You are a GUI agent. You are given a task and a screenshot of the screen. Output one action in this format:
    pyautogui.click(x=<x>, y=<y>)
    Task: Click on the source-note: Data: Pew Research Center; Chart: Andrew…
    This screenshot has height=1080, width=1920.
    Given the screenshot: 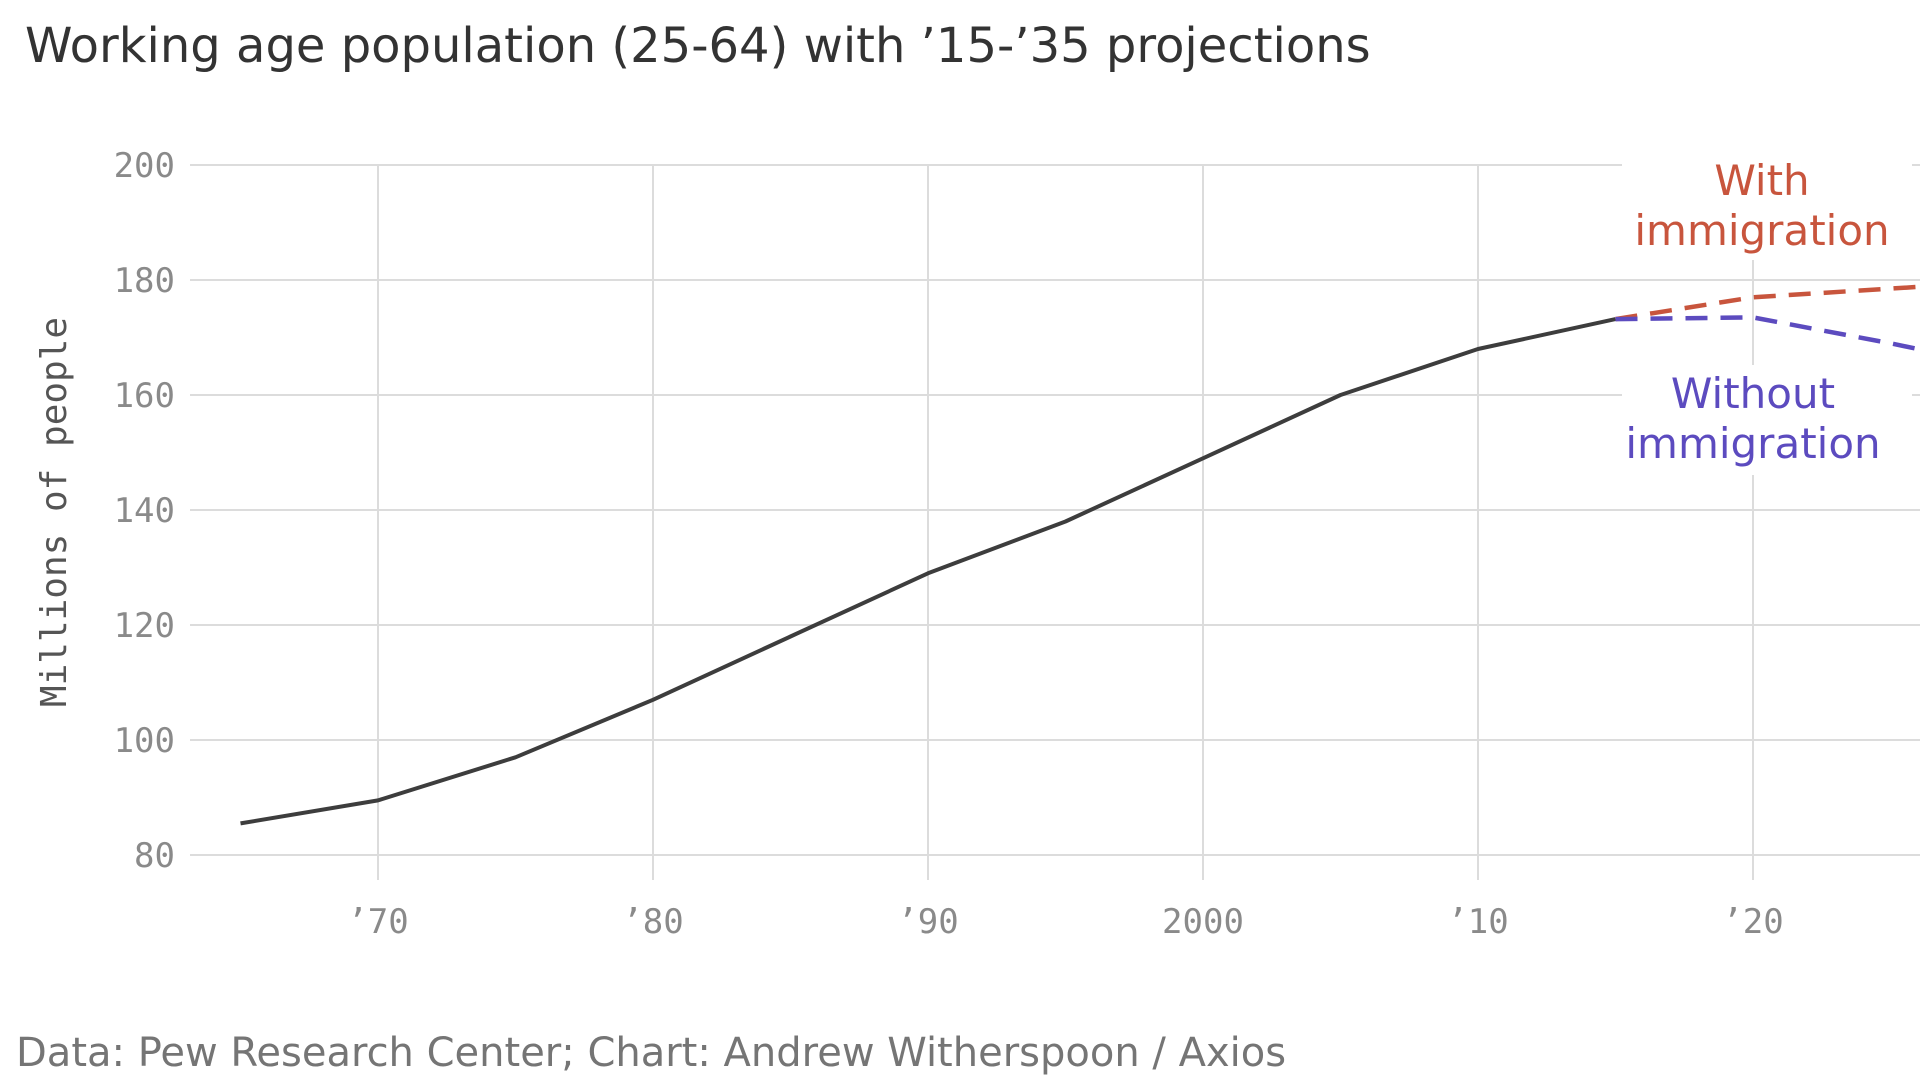 What is the action you would take?
    pyautogui.click(x=651, y=1053)
    